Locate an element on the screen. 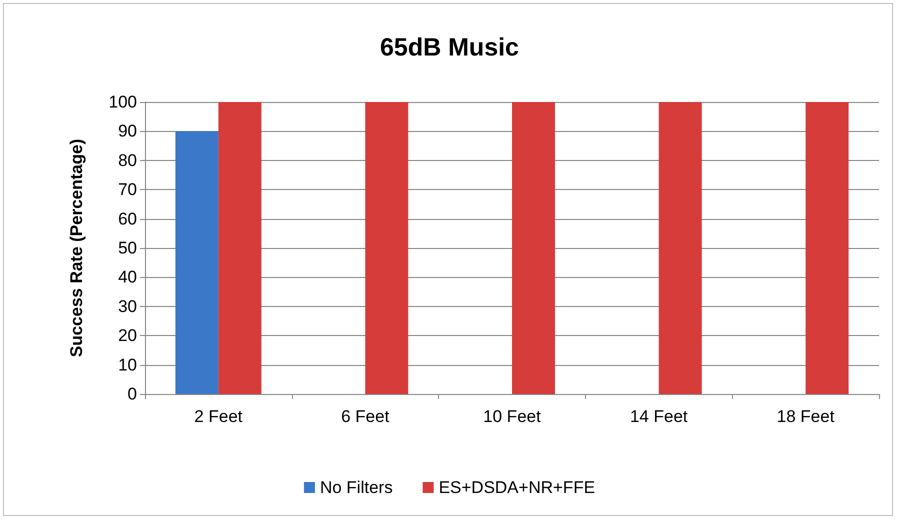 The image size is (899, 521). y-tick-label: 80 is located at coordinates (127, 160).